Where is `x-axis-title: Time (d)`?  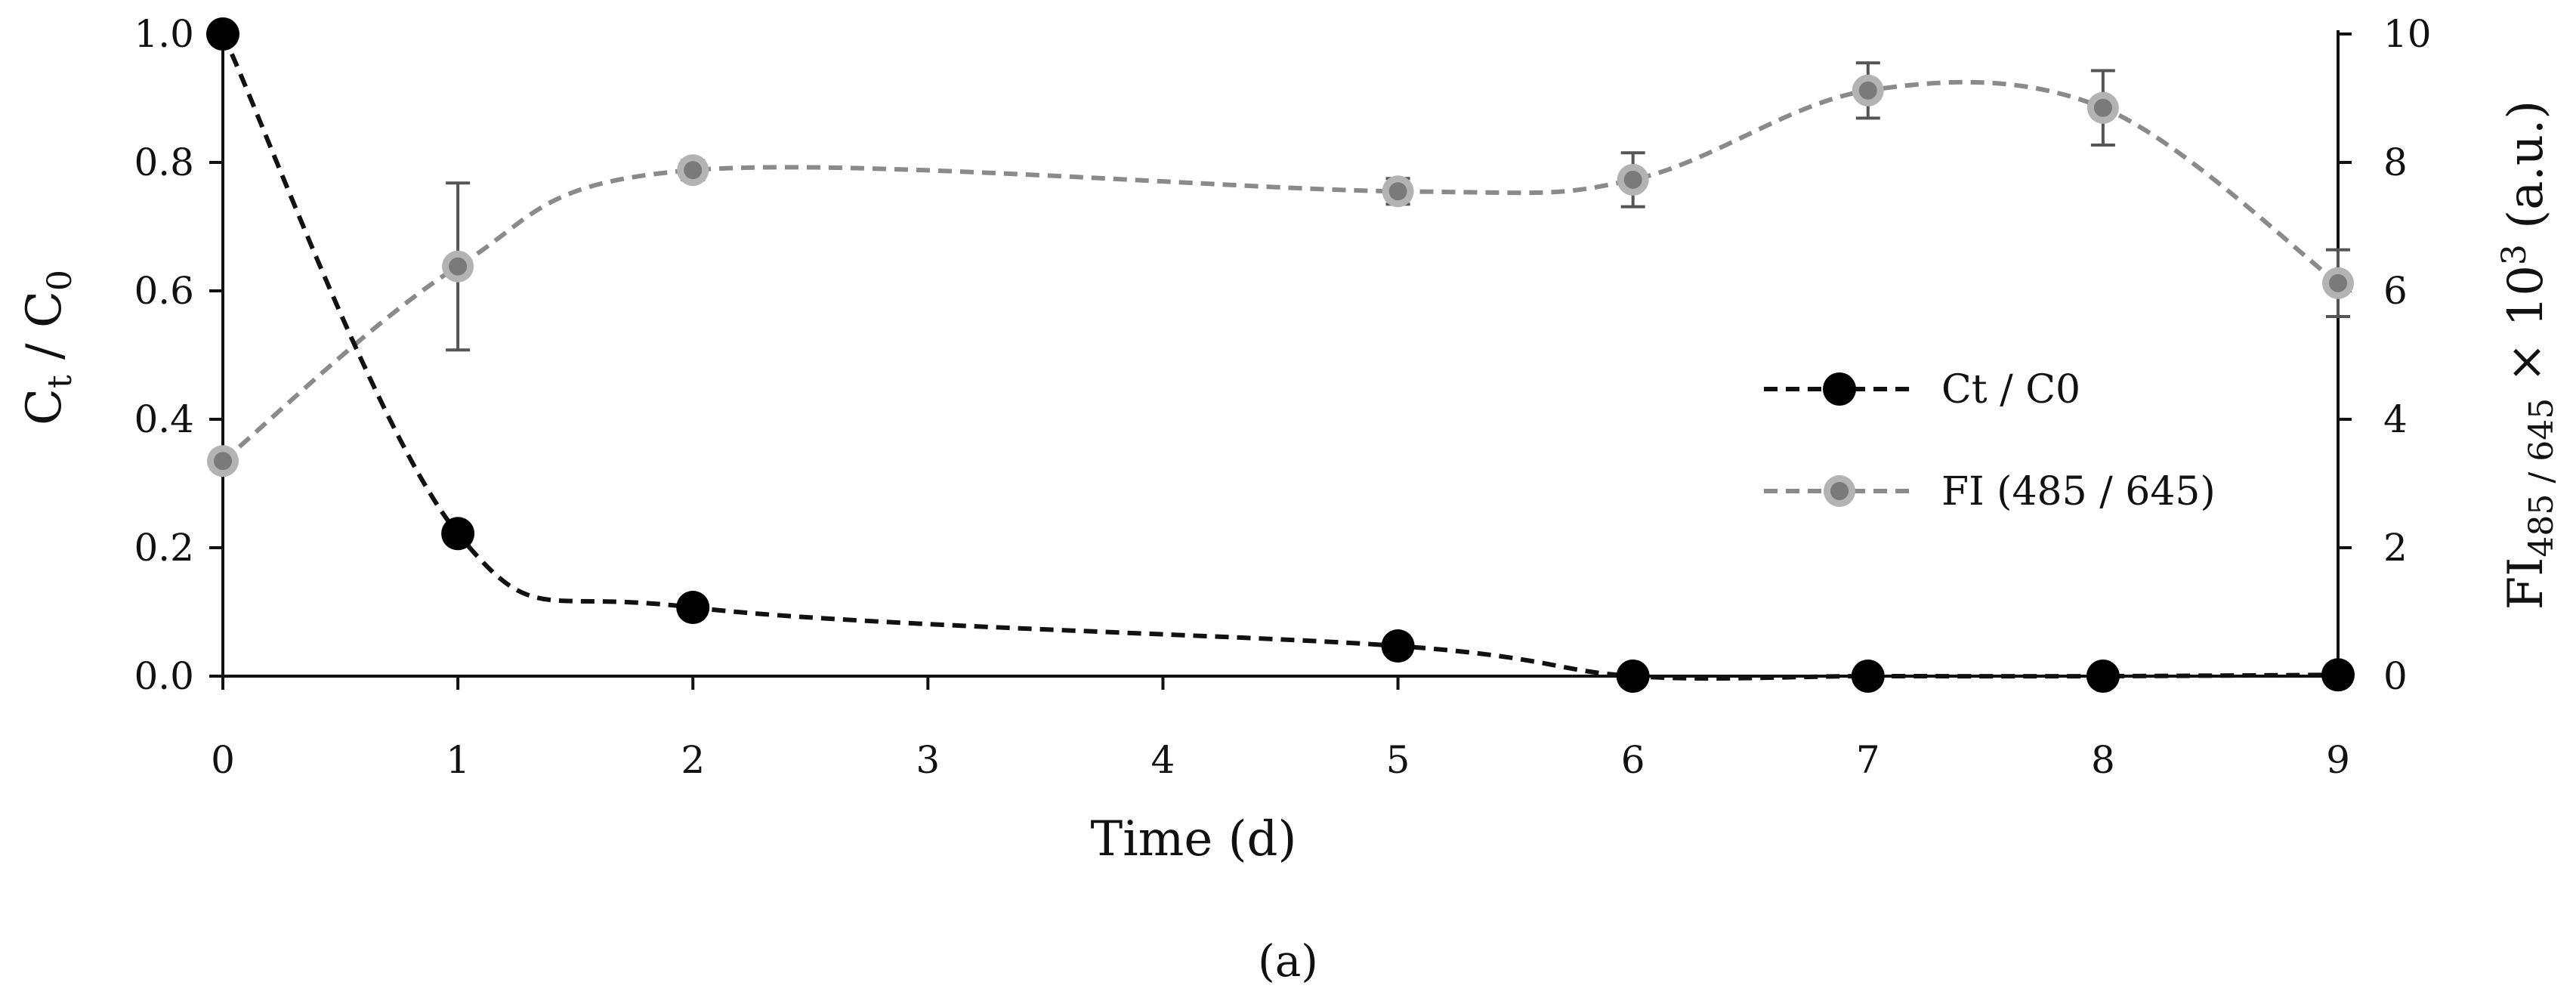 x-axis-title: Time (d) is located at coordinates (1194, 839).